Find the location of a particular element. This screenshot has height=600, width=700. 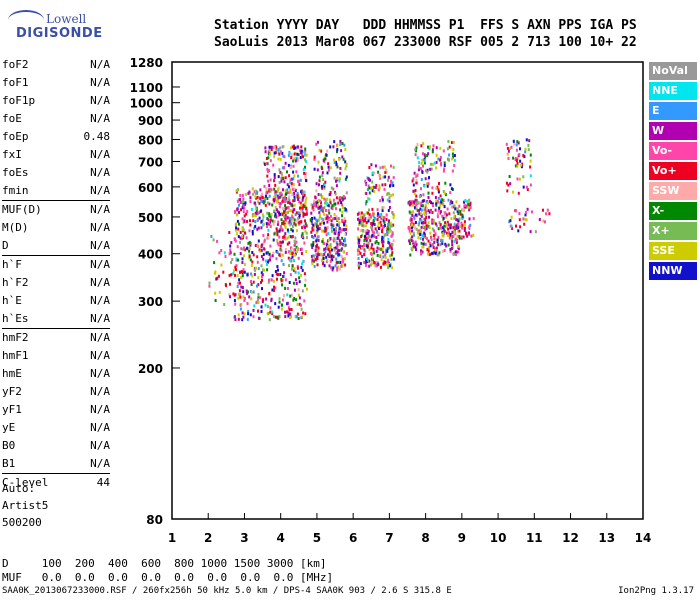

x-tick-label: 11 is located at coordinates (534, 538).